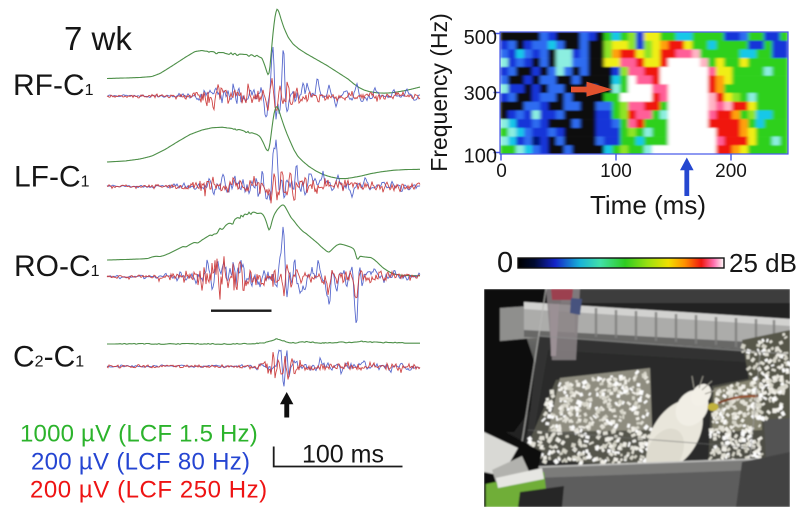  Describe the element at coordinates (48, 357) in the screenshot. I see `svg-text: C2-C1` at that location.